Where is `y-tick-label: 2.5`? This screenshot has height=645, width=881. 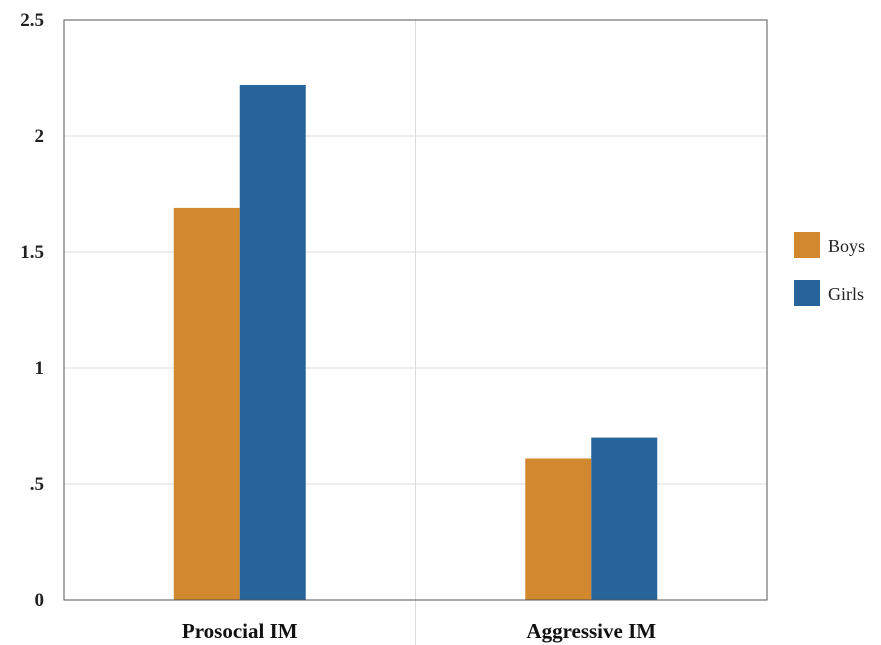 y-tick-label: 2.5 is located at coordinates (32, 20).